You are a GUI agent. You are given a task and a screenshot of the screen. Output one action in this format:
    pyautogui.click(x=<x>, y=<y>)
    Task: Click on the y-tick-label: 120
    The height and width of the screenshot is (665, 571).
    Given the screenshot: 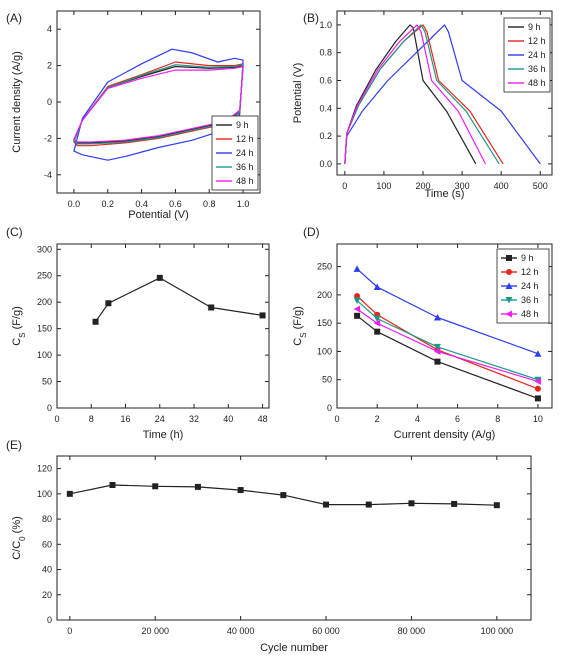 What is the action you would take?
    pyautogui.click(x=44, y=469)
    